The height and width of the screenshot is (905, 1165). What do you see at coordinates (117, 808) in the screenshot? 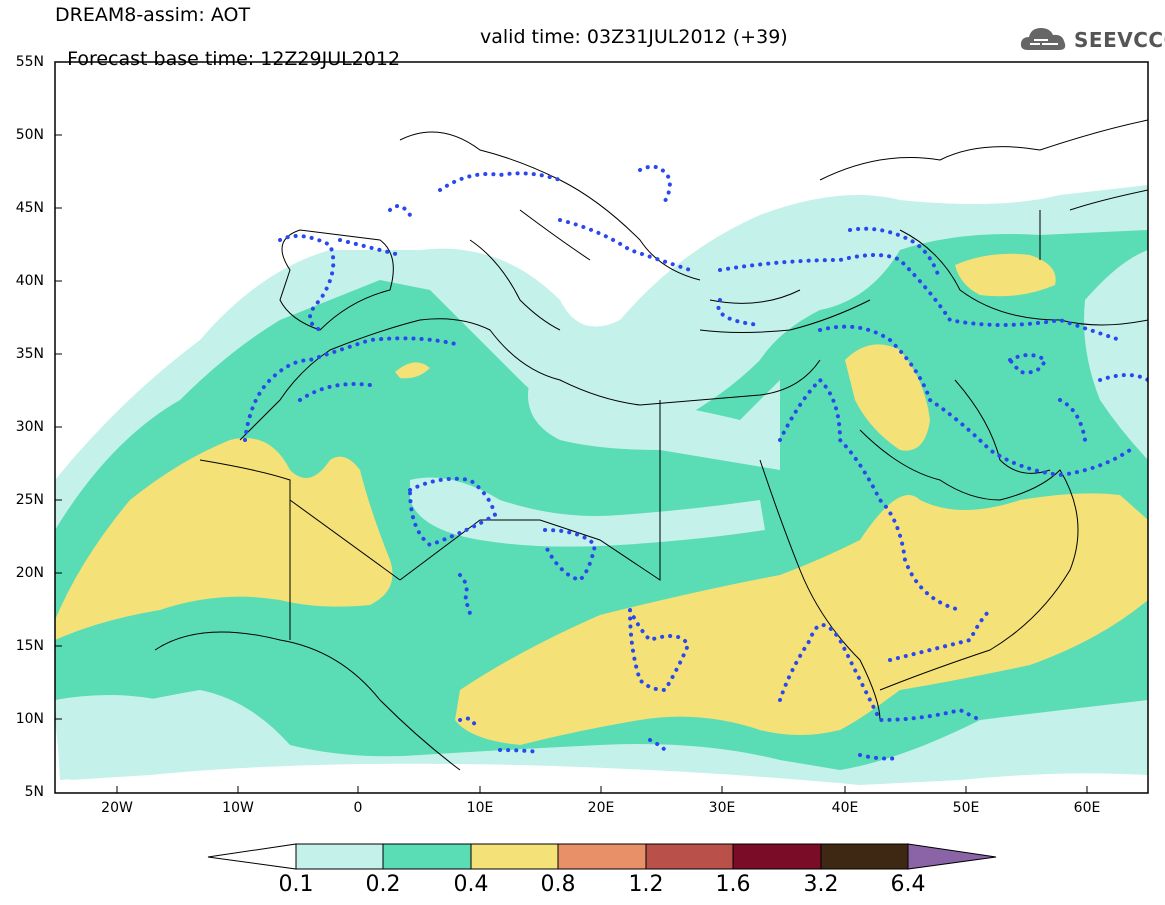
I see `lon-label: 20W` at bounding box center [117, 808].